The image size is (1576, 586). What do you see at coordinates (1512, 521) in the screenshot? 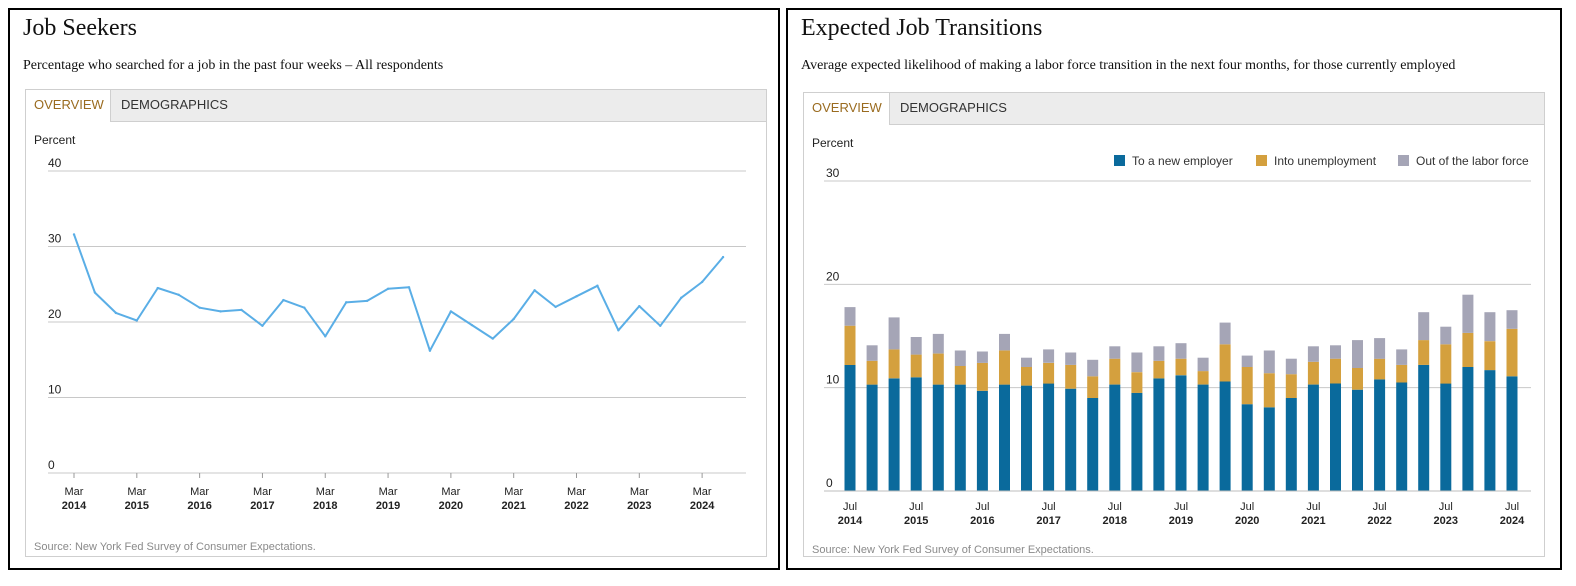
I see `x-tick-label: 2024` at bounding box center [1512, 521].